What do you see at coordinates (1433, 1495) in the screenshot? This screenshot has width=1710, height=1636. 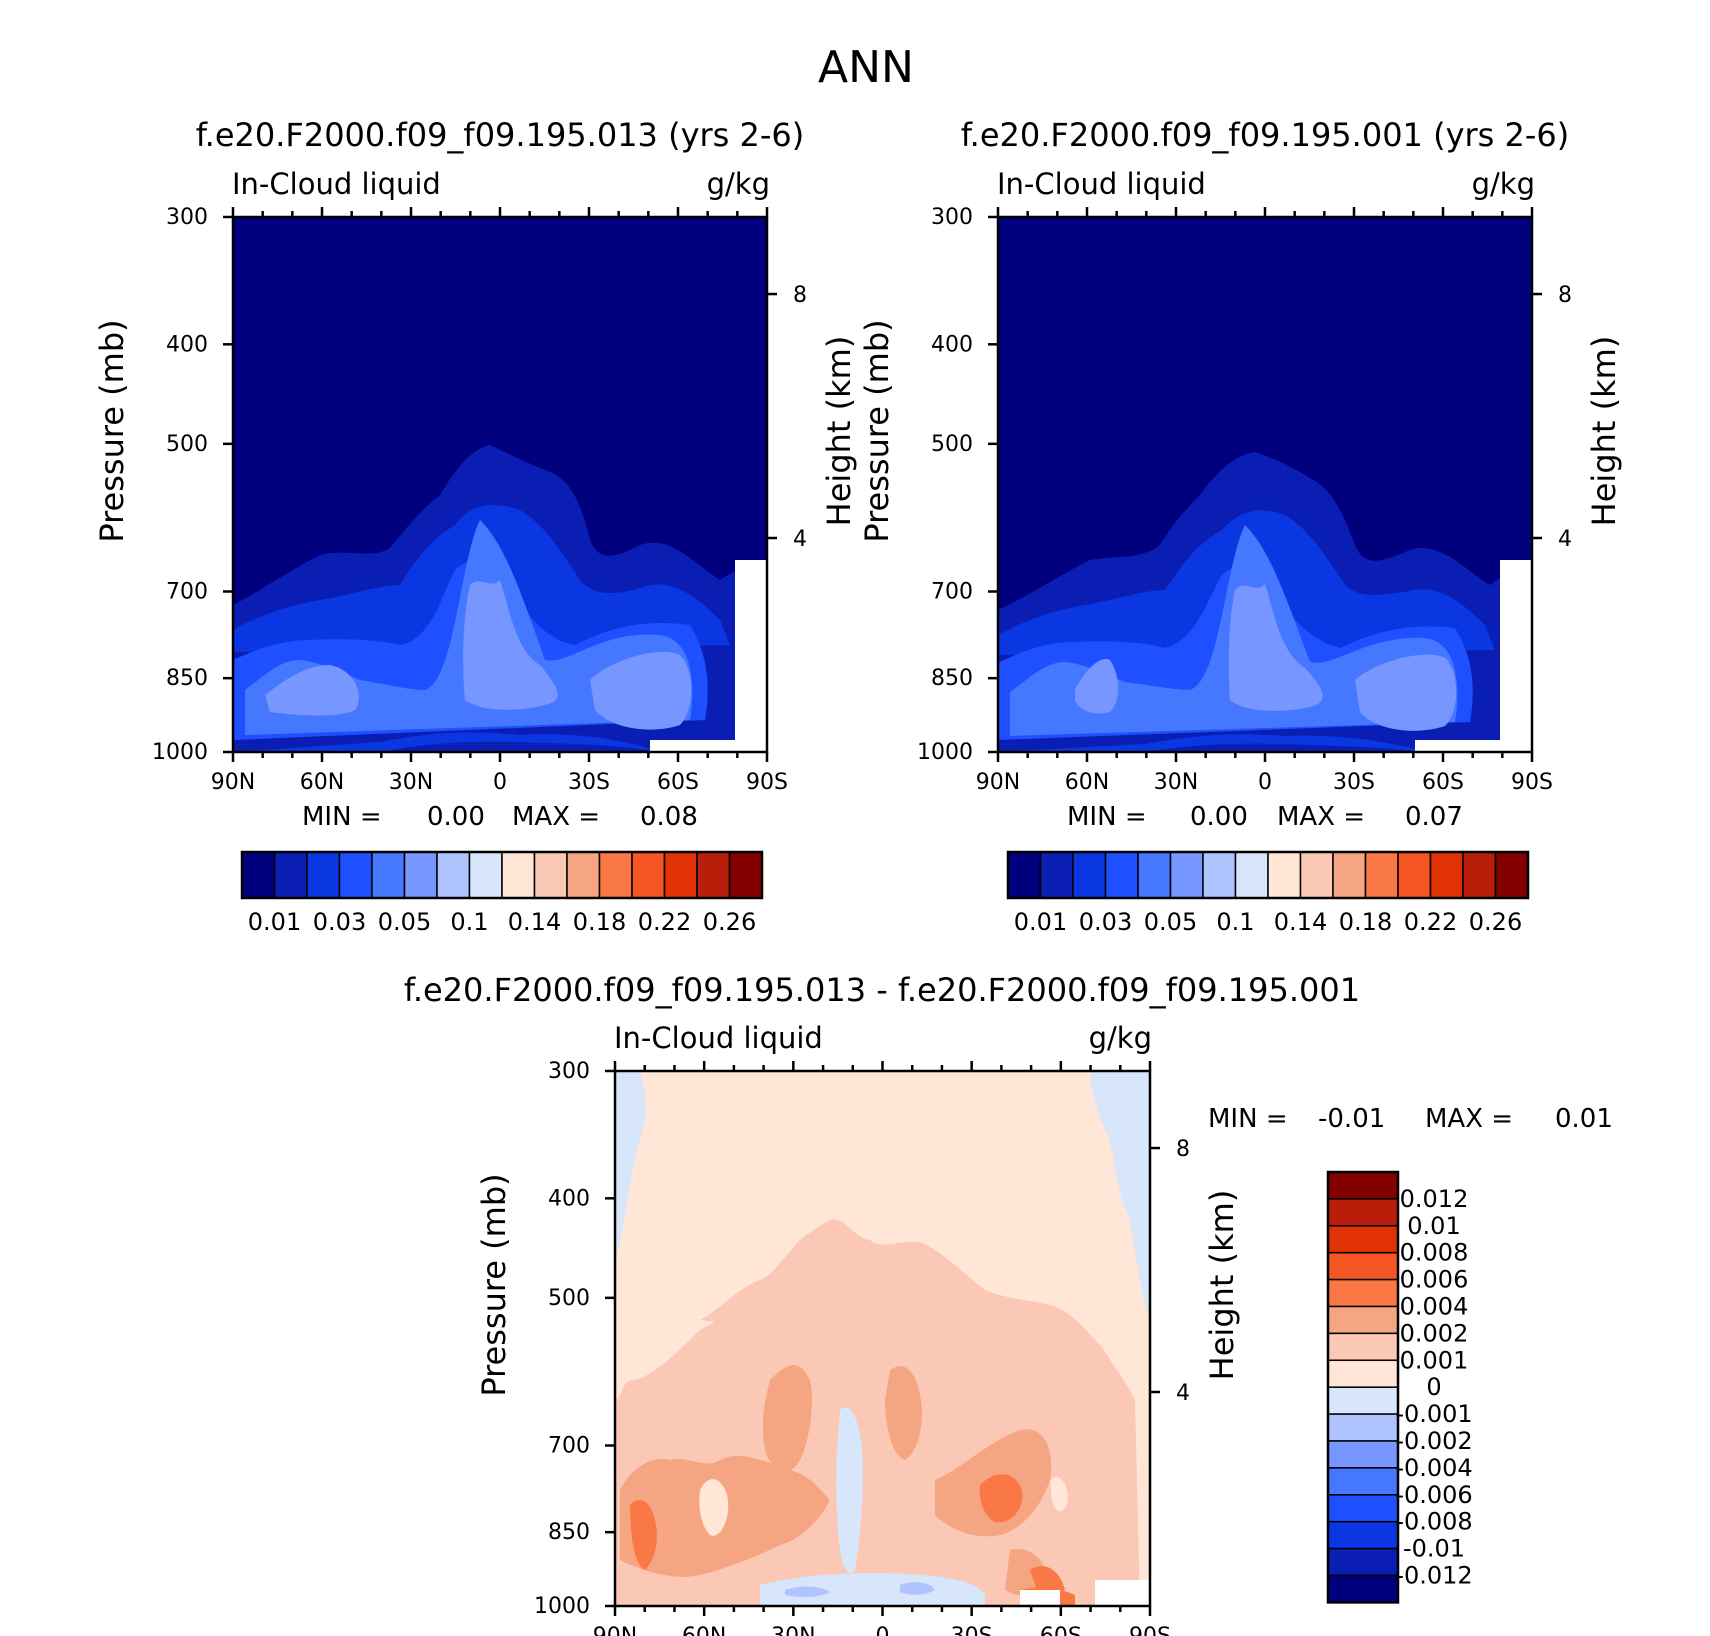 I see `colorbar-label: -0.006` at bounding box center [1433, 1495].